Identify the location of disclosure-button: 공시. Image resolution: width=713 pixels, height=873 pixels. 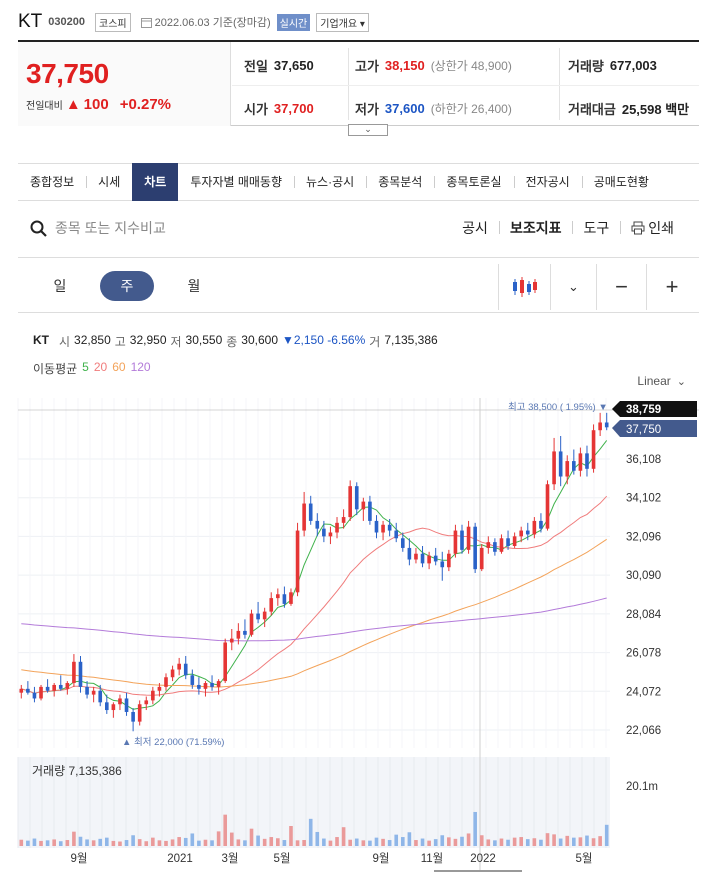
(475, 228).